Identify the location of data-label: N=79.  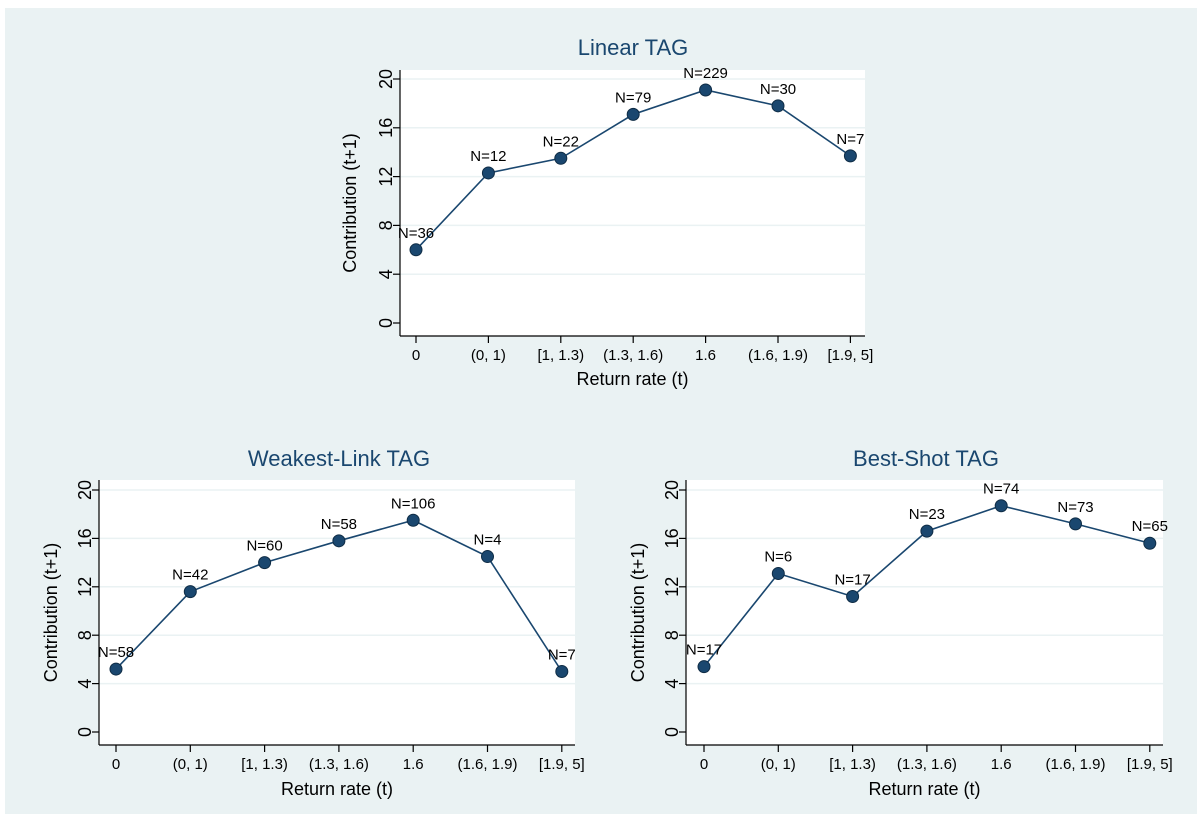
(633, 97).